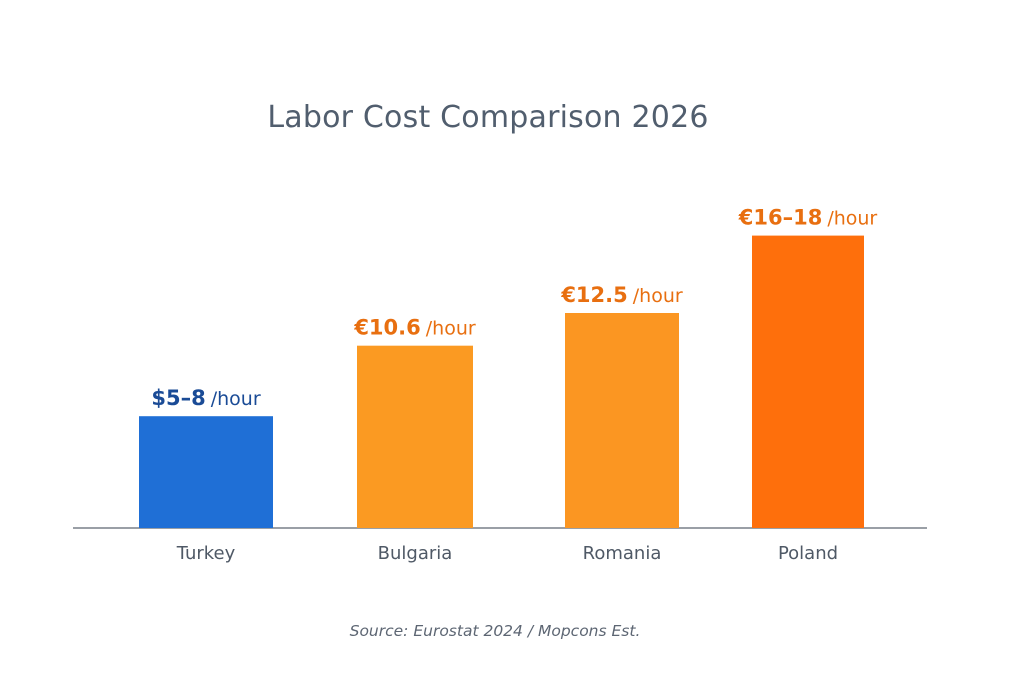 The height and width of the screenshot is (683, 1024). I want to click on category-labels-layer: Turkey Bulgaria Romania Poland, so click(507, 553).